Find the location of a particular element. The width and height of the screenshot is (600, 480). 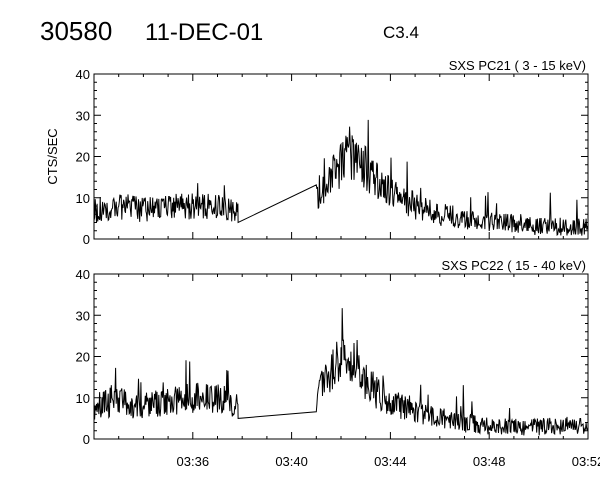

x-tick-label: 03:52 is located at coordinates (586, 461).